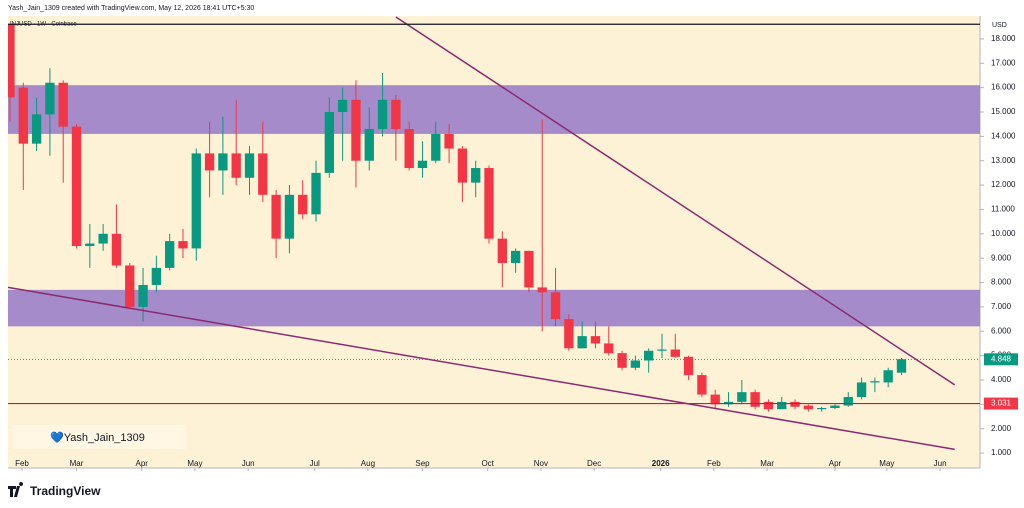 This screenshot has width=1024, height=508. What do you see at coordinates (1003, 184) in the screenshot?
I see `y-tick-label: 12.000` at bounding box center [1003, 184].